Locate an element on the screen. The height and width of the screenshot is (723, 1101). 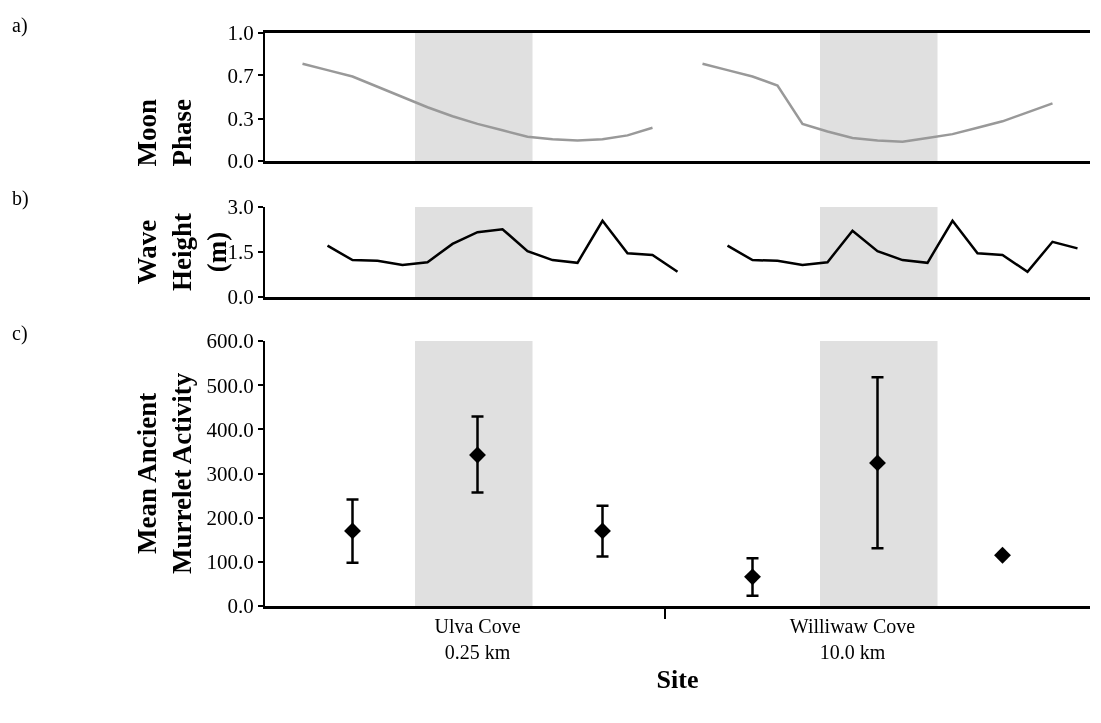
y-tick-label: 200.0 is located at coordinates (230, 518).